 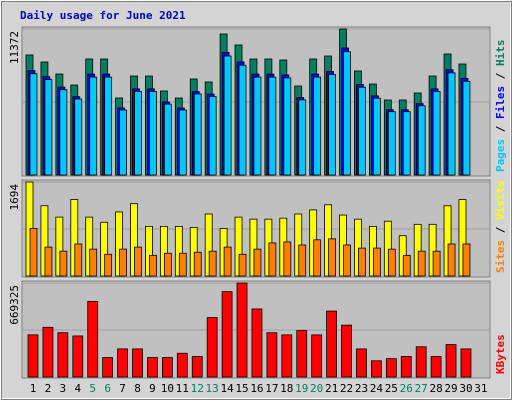 I want to click on x-tick-label: 8, so click(x=137, y=388).